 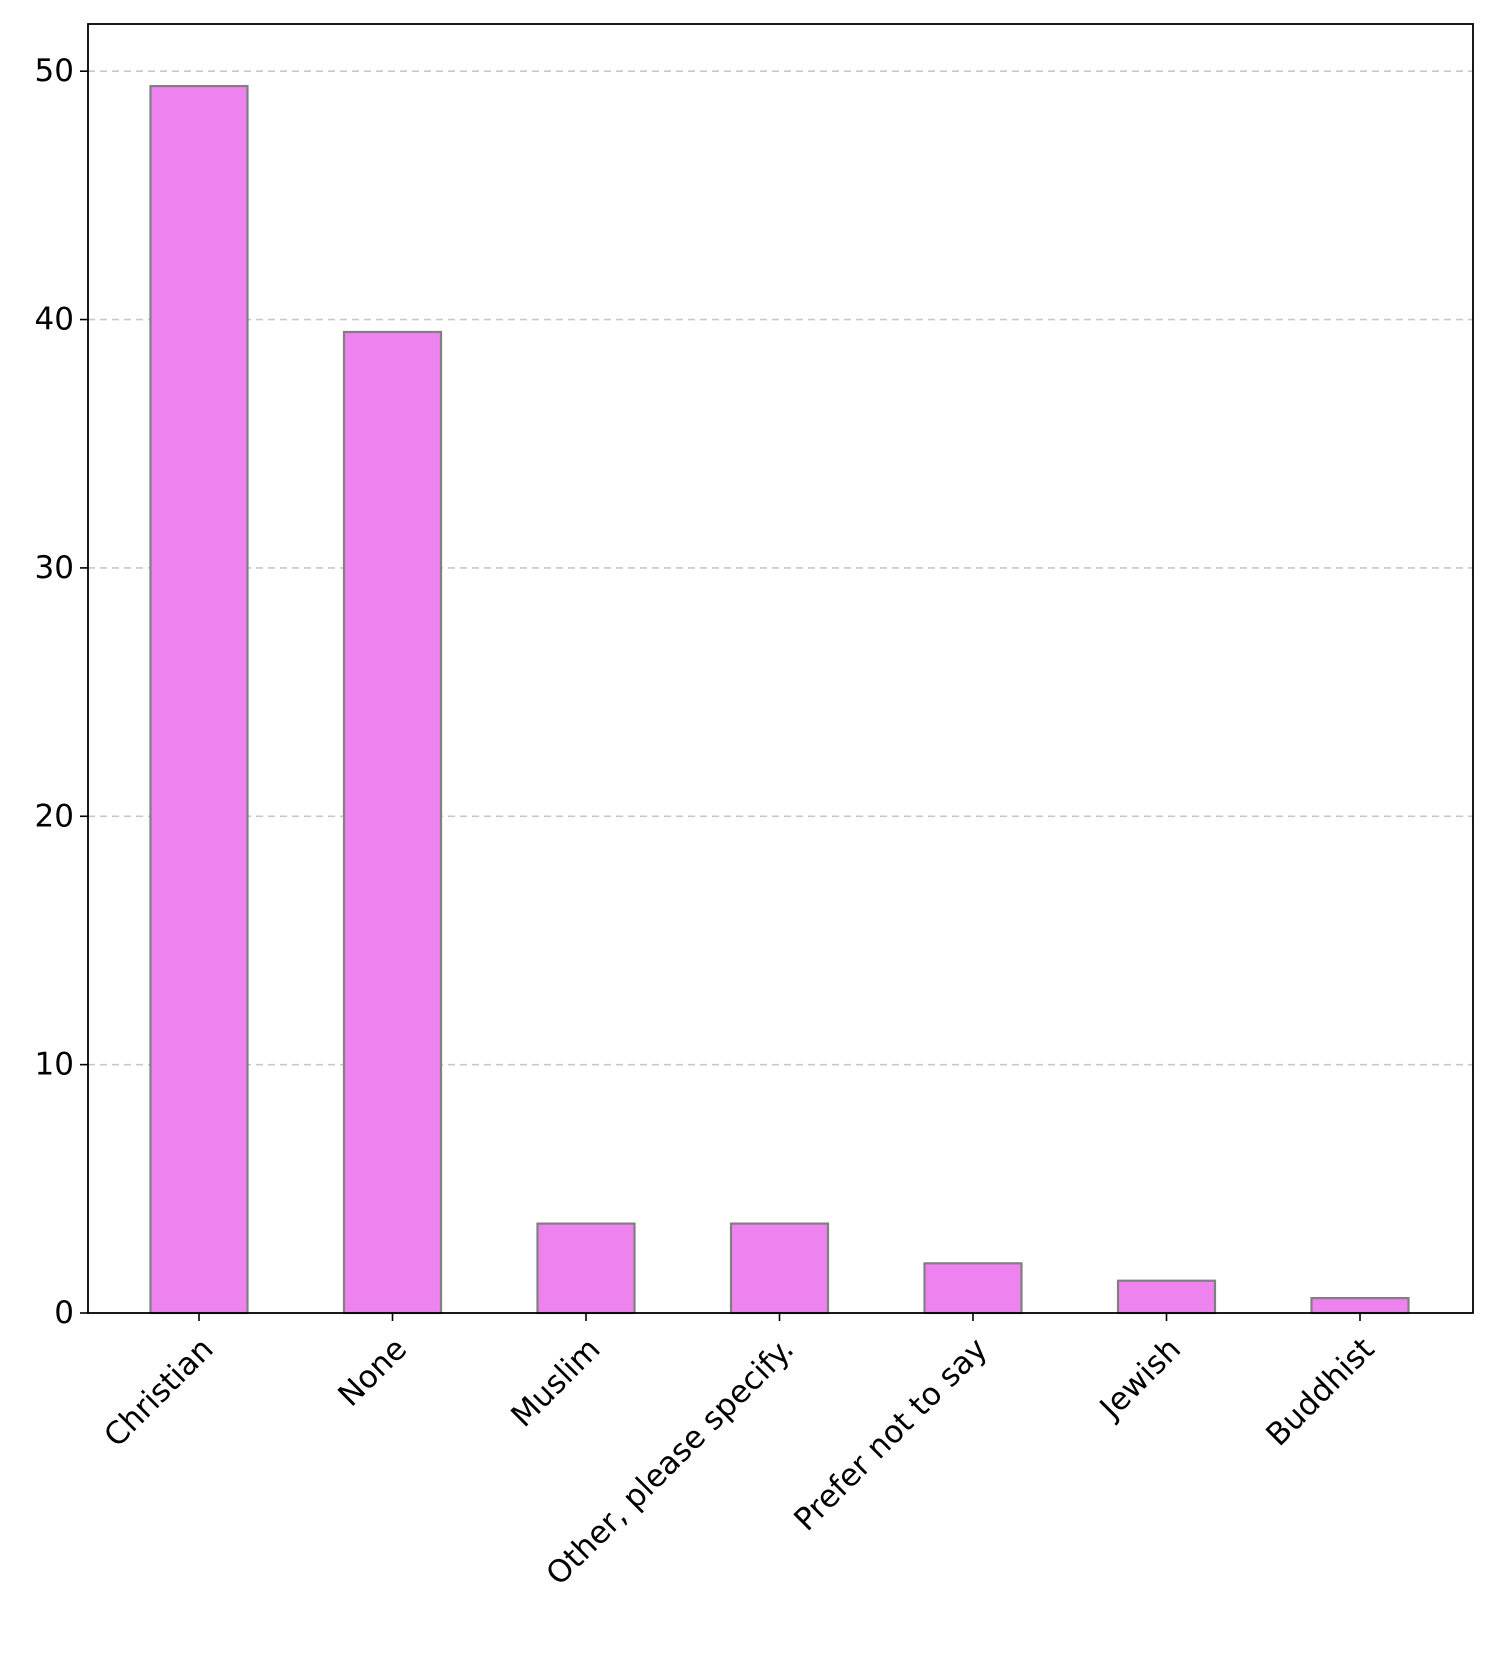 I want to click on bar-jewish, so click(x=1166, y=1297).